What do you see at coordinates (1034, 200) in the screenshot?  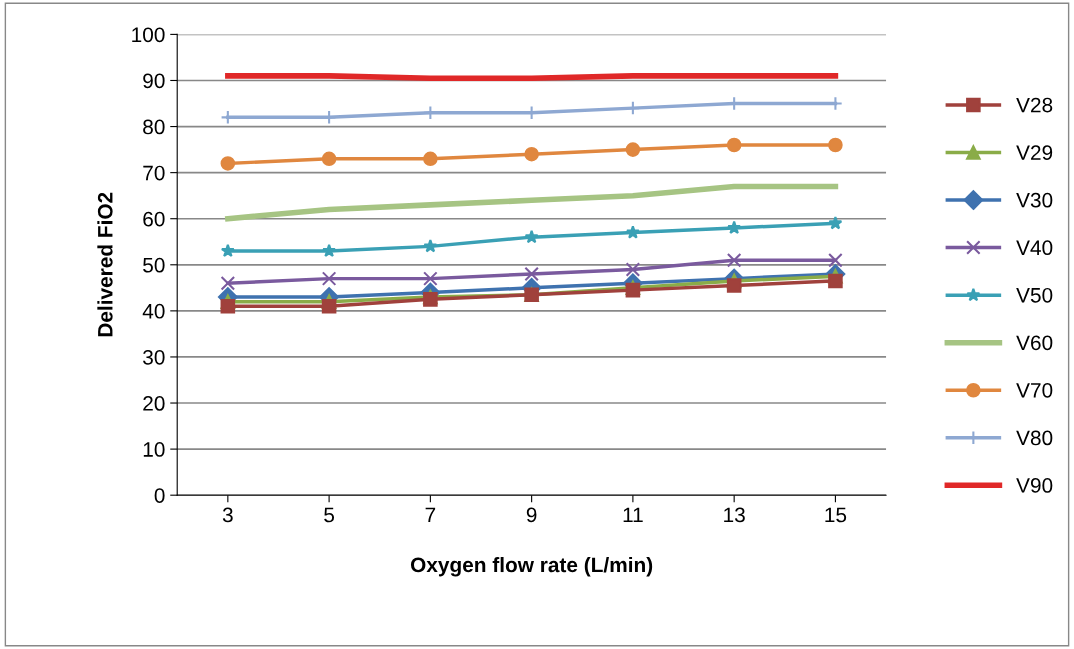 I see `legend-label: V30` at bounding box center [1034, 200].